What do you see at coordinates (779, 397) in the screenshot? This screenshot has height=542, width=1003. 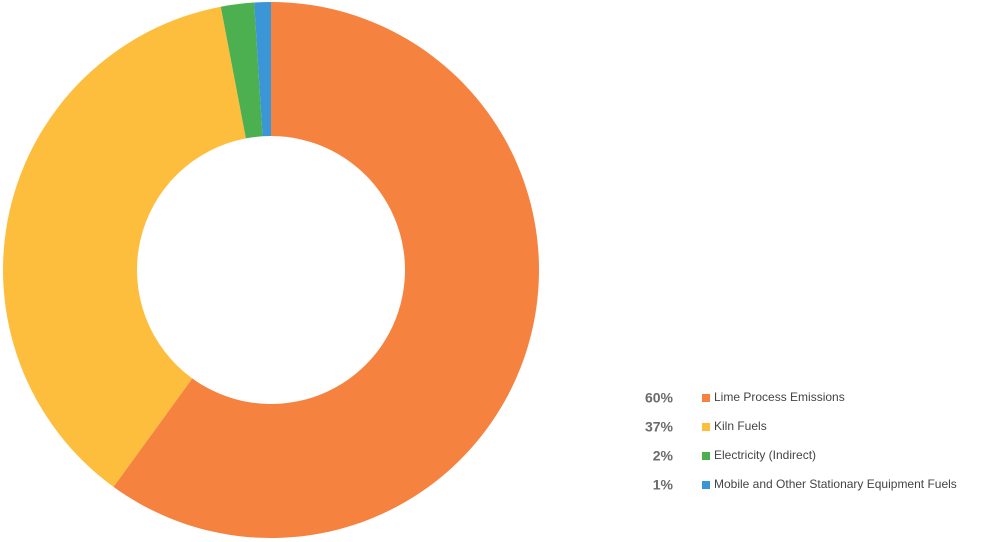 I see `legend-label: Lime Process Emissions` at bounding box center [779, 397].